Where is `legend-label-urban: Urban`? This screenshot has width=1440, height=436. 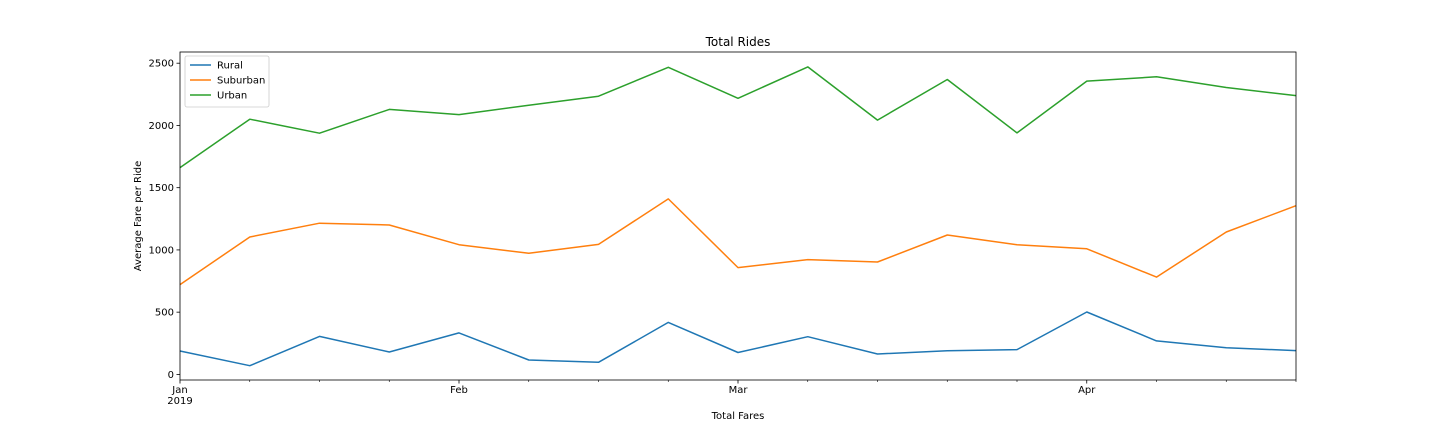 legend-label-urban: Urban is located at coordinates (232, 96).